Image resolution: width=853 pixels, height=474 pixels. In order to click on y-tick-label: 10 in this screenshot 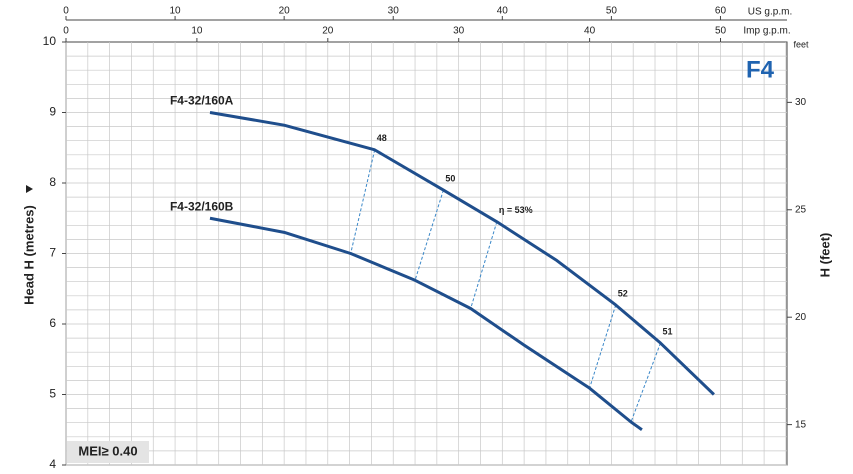, I will do `click(50, 41)`.